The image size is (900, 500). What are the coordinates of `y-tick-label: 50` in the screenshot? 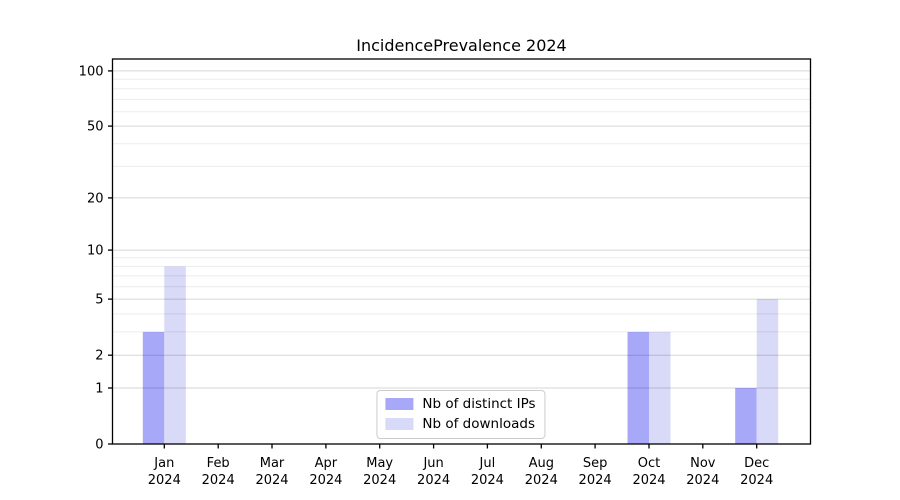 It's located at (95, 127).